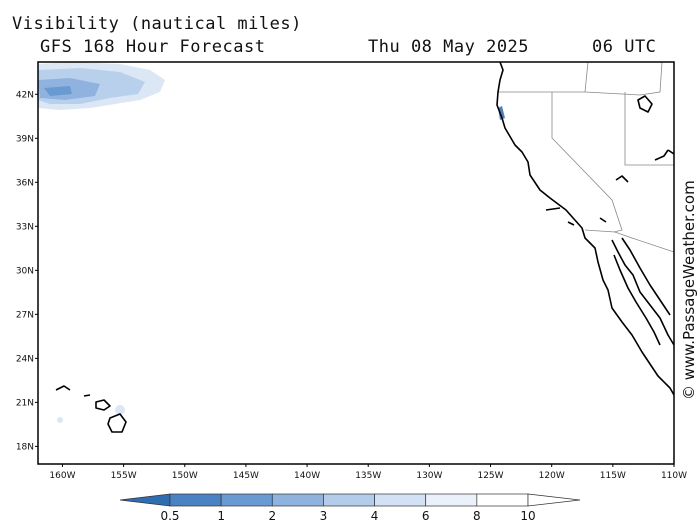  What do you see at coordinates (25, 183) in the screenshot?
I see `lat-tick-label: 36N` at bounding box center [25, 183].